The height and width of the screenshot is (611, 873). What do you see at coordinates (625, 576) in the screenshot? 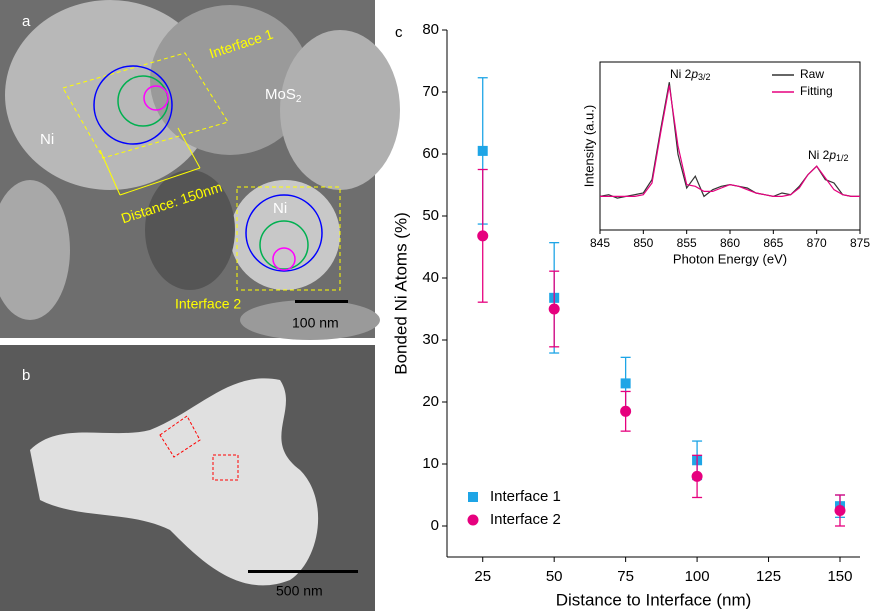
I see `x-tick-label: 75` at bounding box center [625, 576].